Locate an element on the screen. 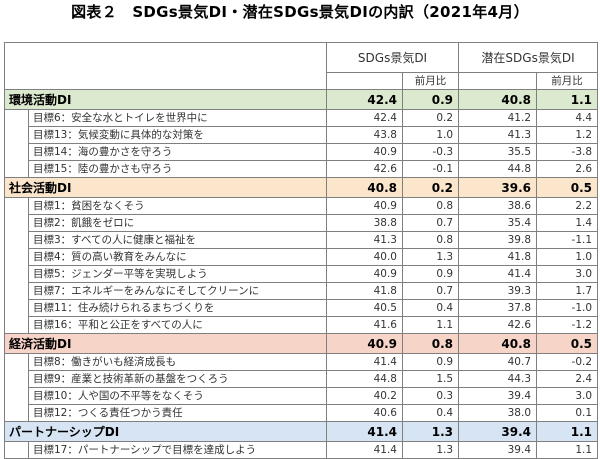 Image resolution: width=600 pixels, height=459 pixels. goal-sdgs-value: 43.8 is located at coordinates (364, 135).